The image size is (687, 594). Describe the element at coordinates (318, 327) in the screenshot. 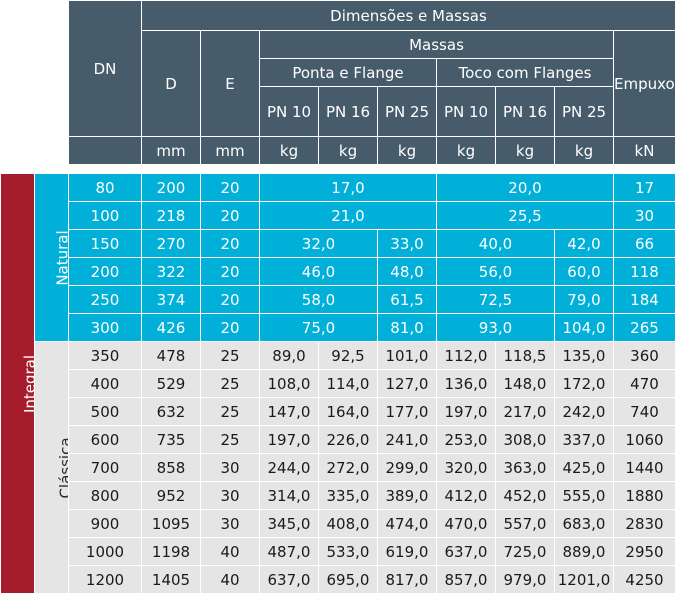

I see `cell-pf-pn10-16: 75,0` at that location.